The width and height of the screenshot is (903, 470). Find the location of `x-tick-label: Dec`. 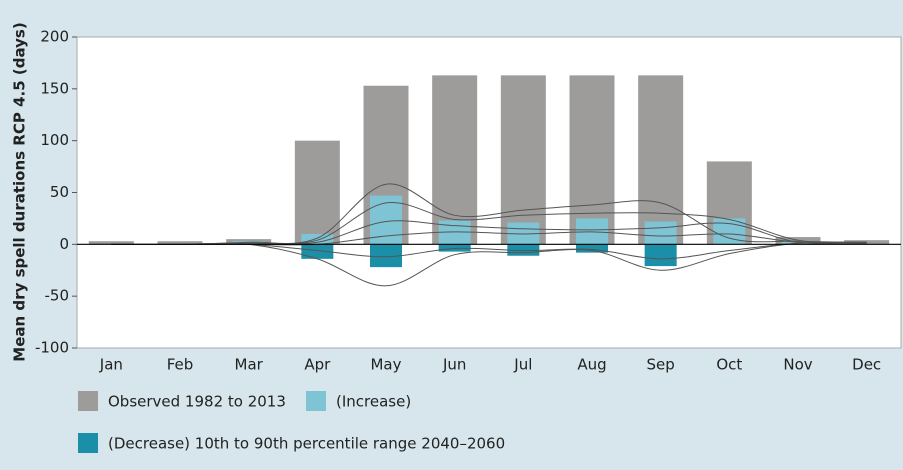

x-tick-label: Dec is located at coordinates (866, 365).